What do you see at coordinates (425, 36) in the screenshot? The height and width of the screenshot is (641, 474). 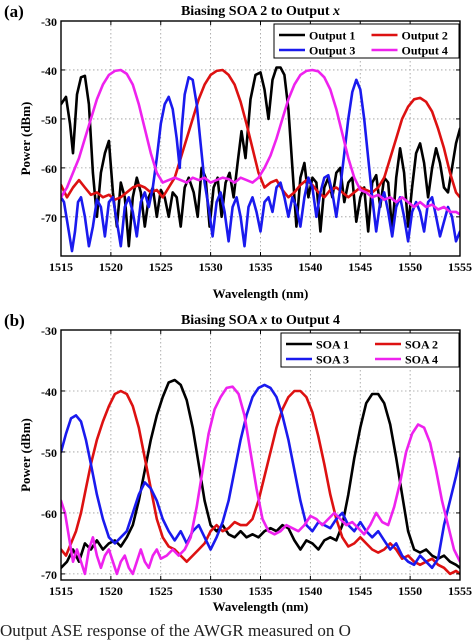 I see `legend-label: Output 2` at bounding box center [425, 36].